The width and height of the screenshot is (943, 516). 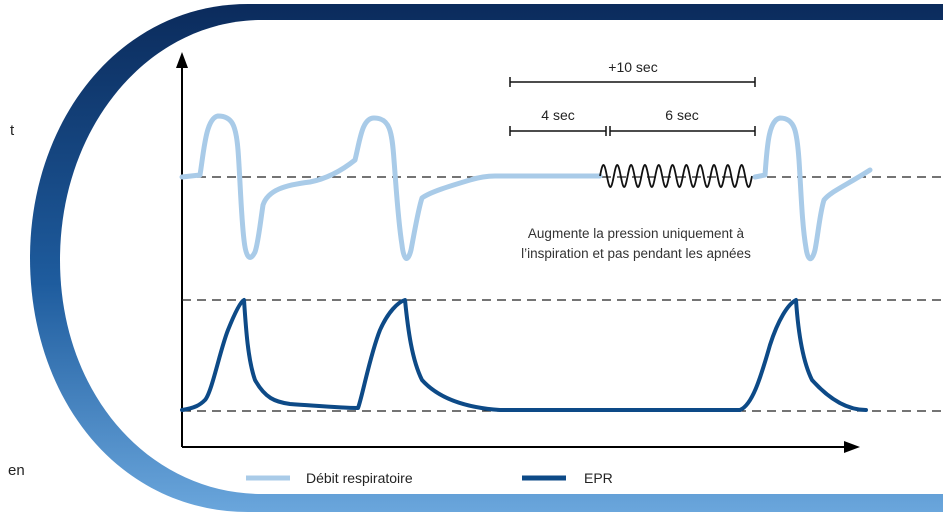 I want to click on legend-label-flow: Débit respiratoire, so click(x=359, y=478).